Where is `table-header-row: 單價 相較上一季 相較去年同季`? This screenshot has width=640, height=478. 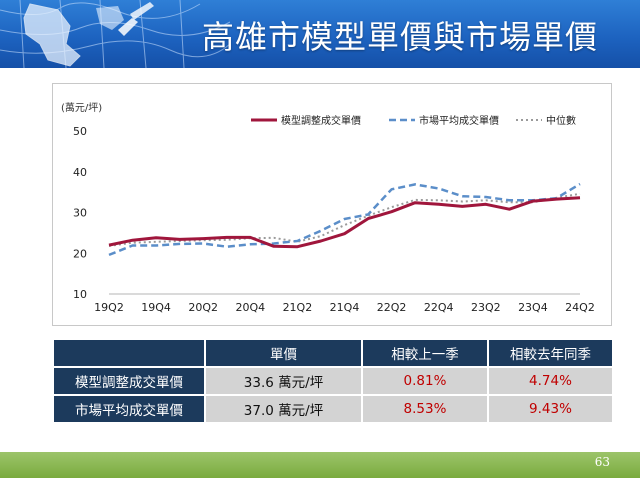
table-header-row: 單價 相較上一季 相較去年同季 is located at coordinates (333, 353).